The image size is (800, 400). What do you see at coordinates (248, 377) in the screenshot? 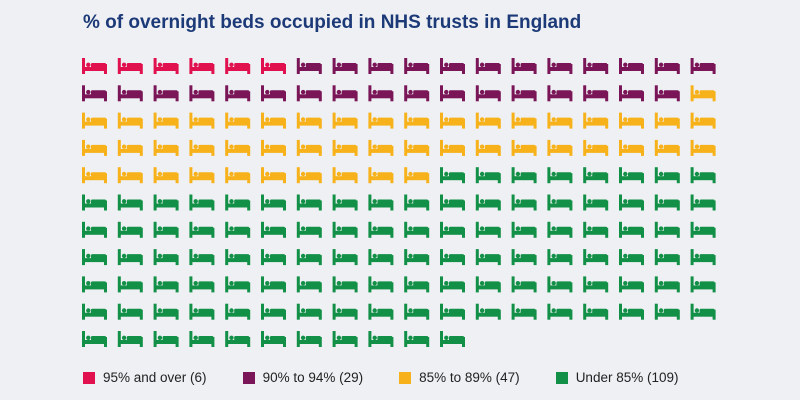
I see `legend-swatch` at bounding box center [248, 377].